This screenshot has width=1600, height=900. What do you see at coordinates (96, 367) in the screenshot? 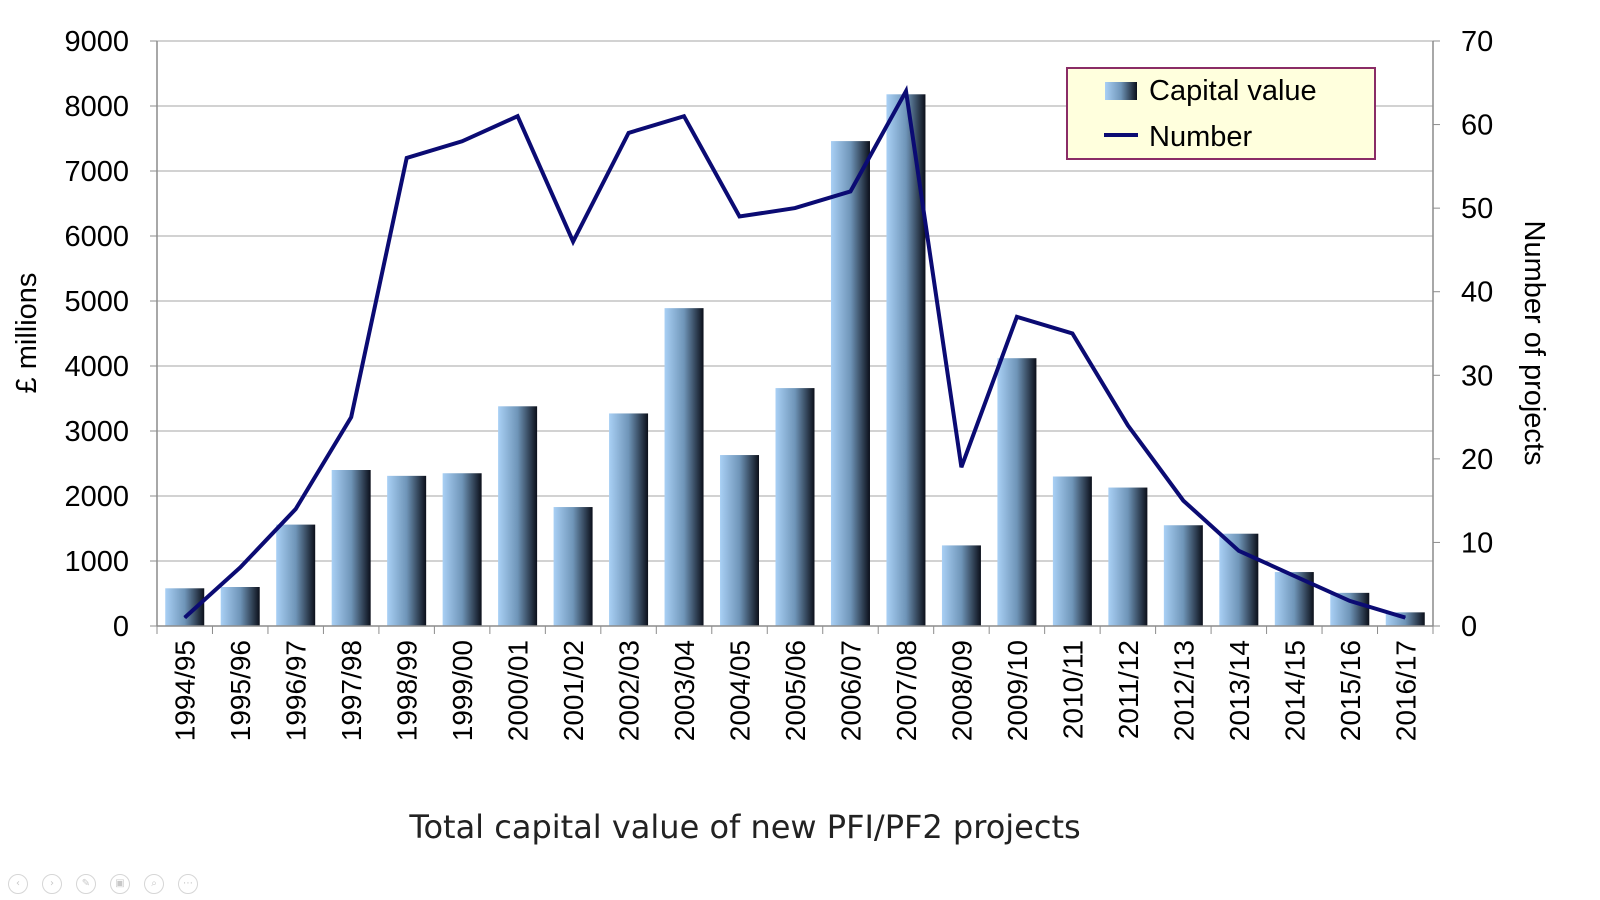
I see `y-tick-label: 4000` at bounding box center [96, 367].